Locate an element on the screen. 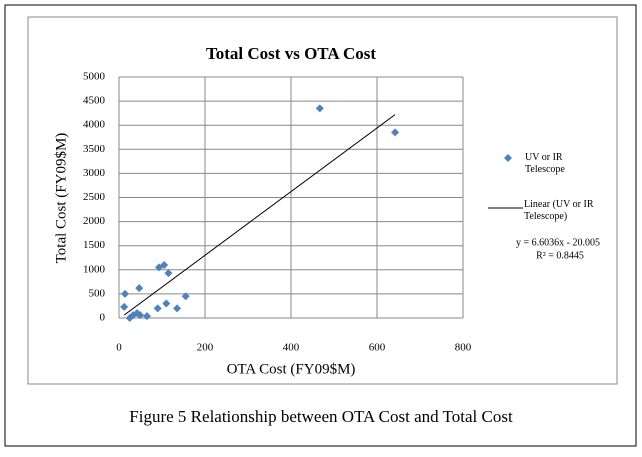  y-tick-label: 4000 is located at coordinates (94, 125).